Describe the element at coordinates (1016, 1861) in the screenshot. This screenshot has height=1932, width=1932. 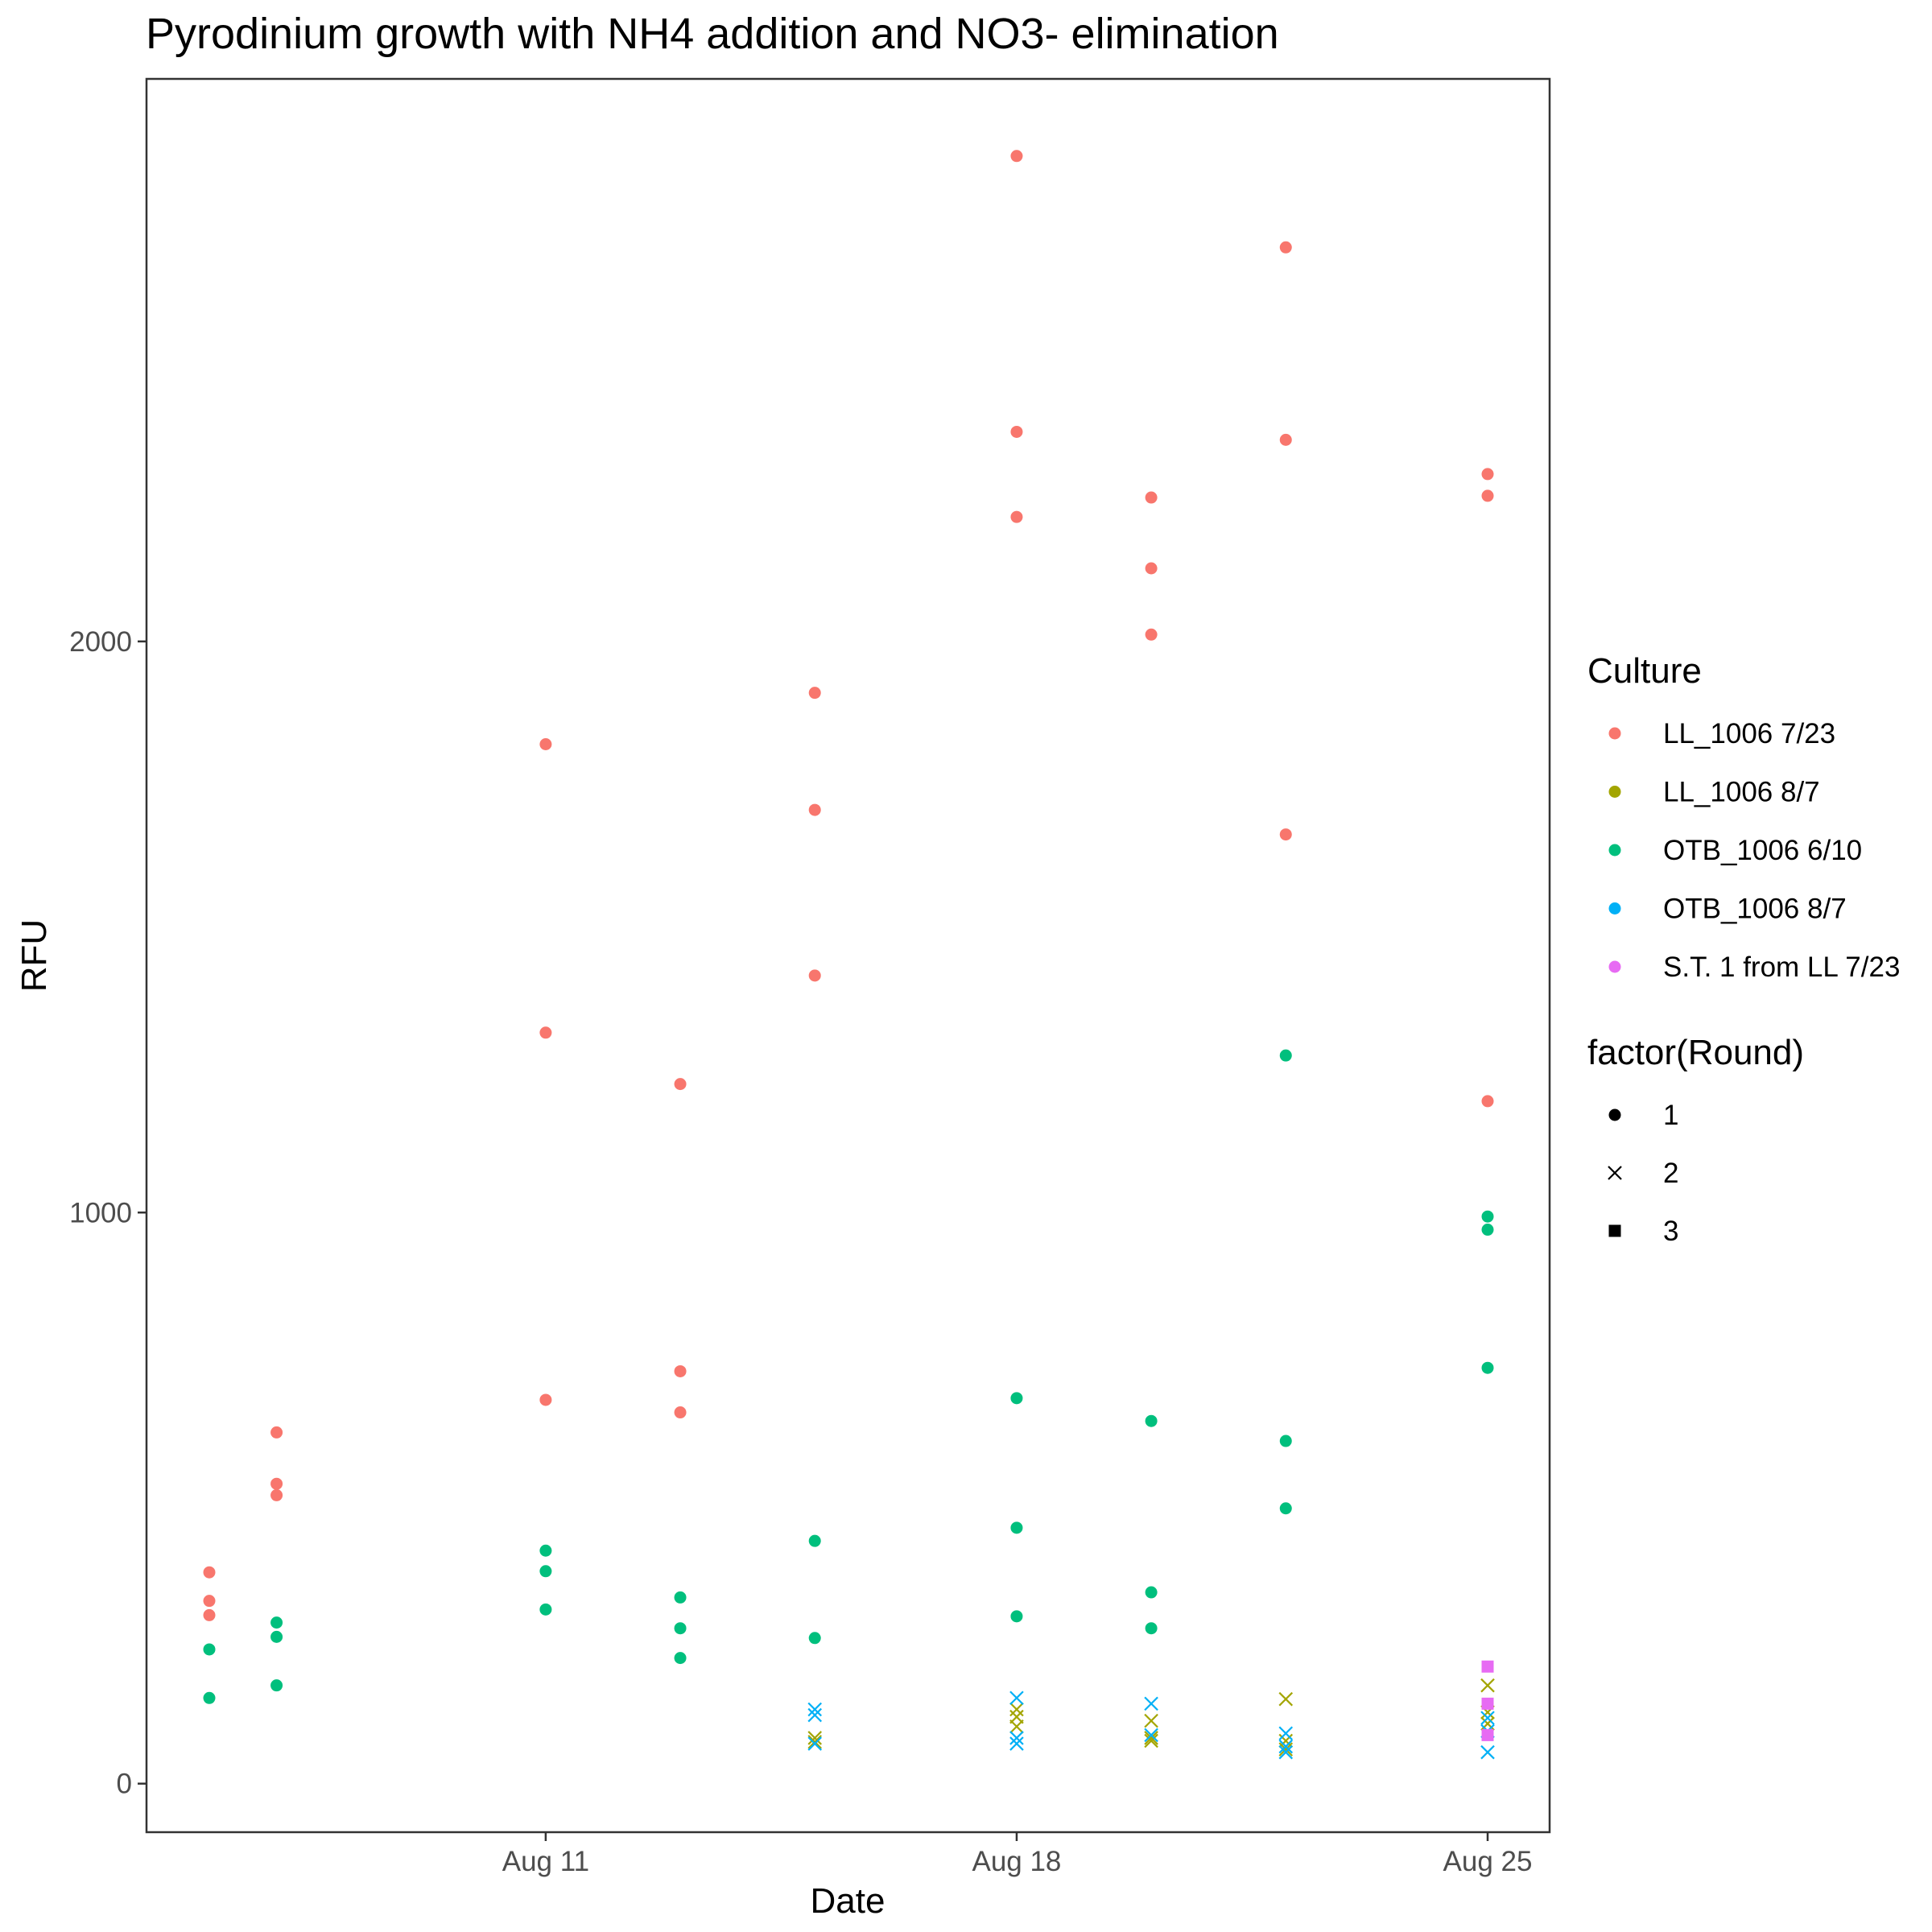
I see `x-tick-label: Aug 18` at that location.